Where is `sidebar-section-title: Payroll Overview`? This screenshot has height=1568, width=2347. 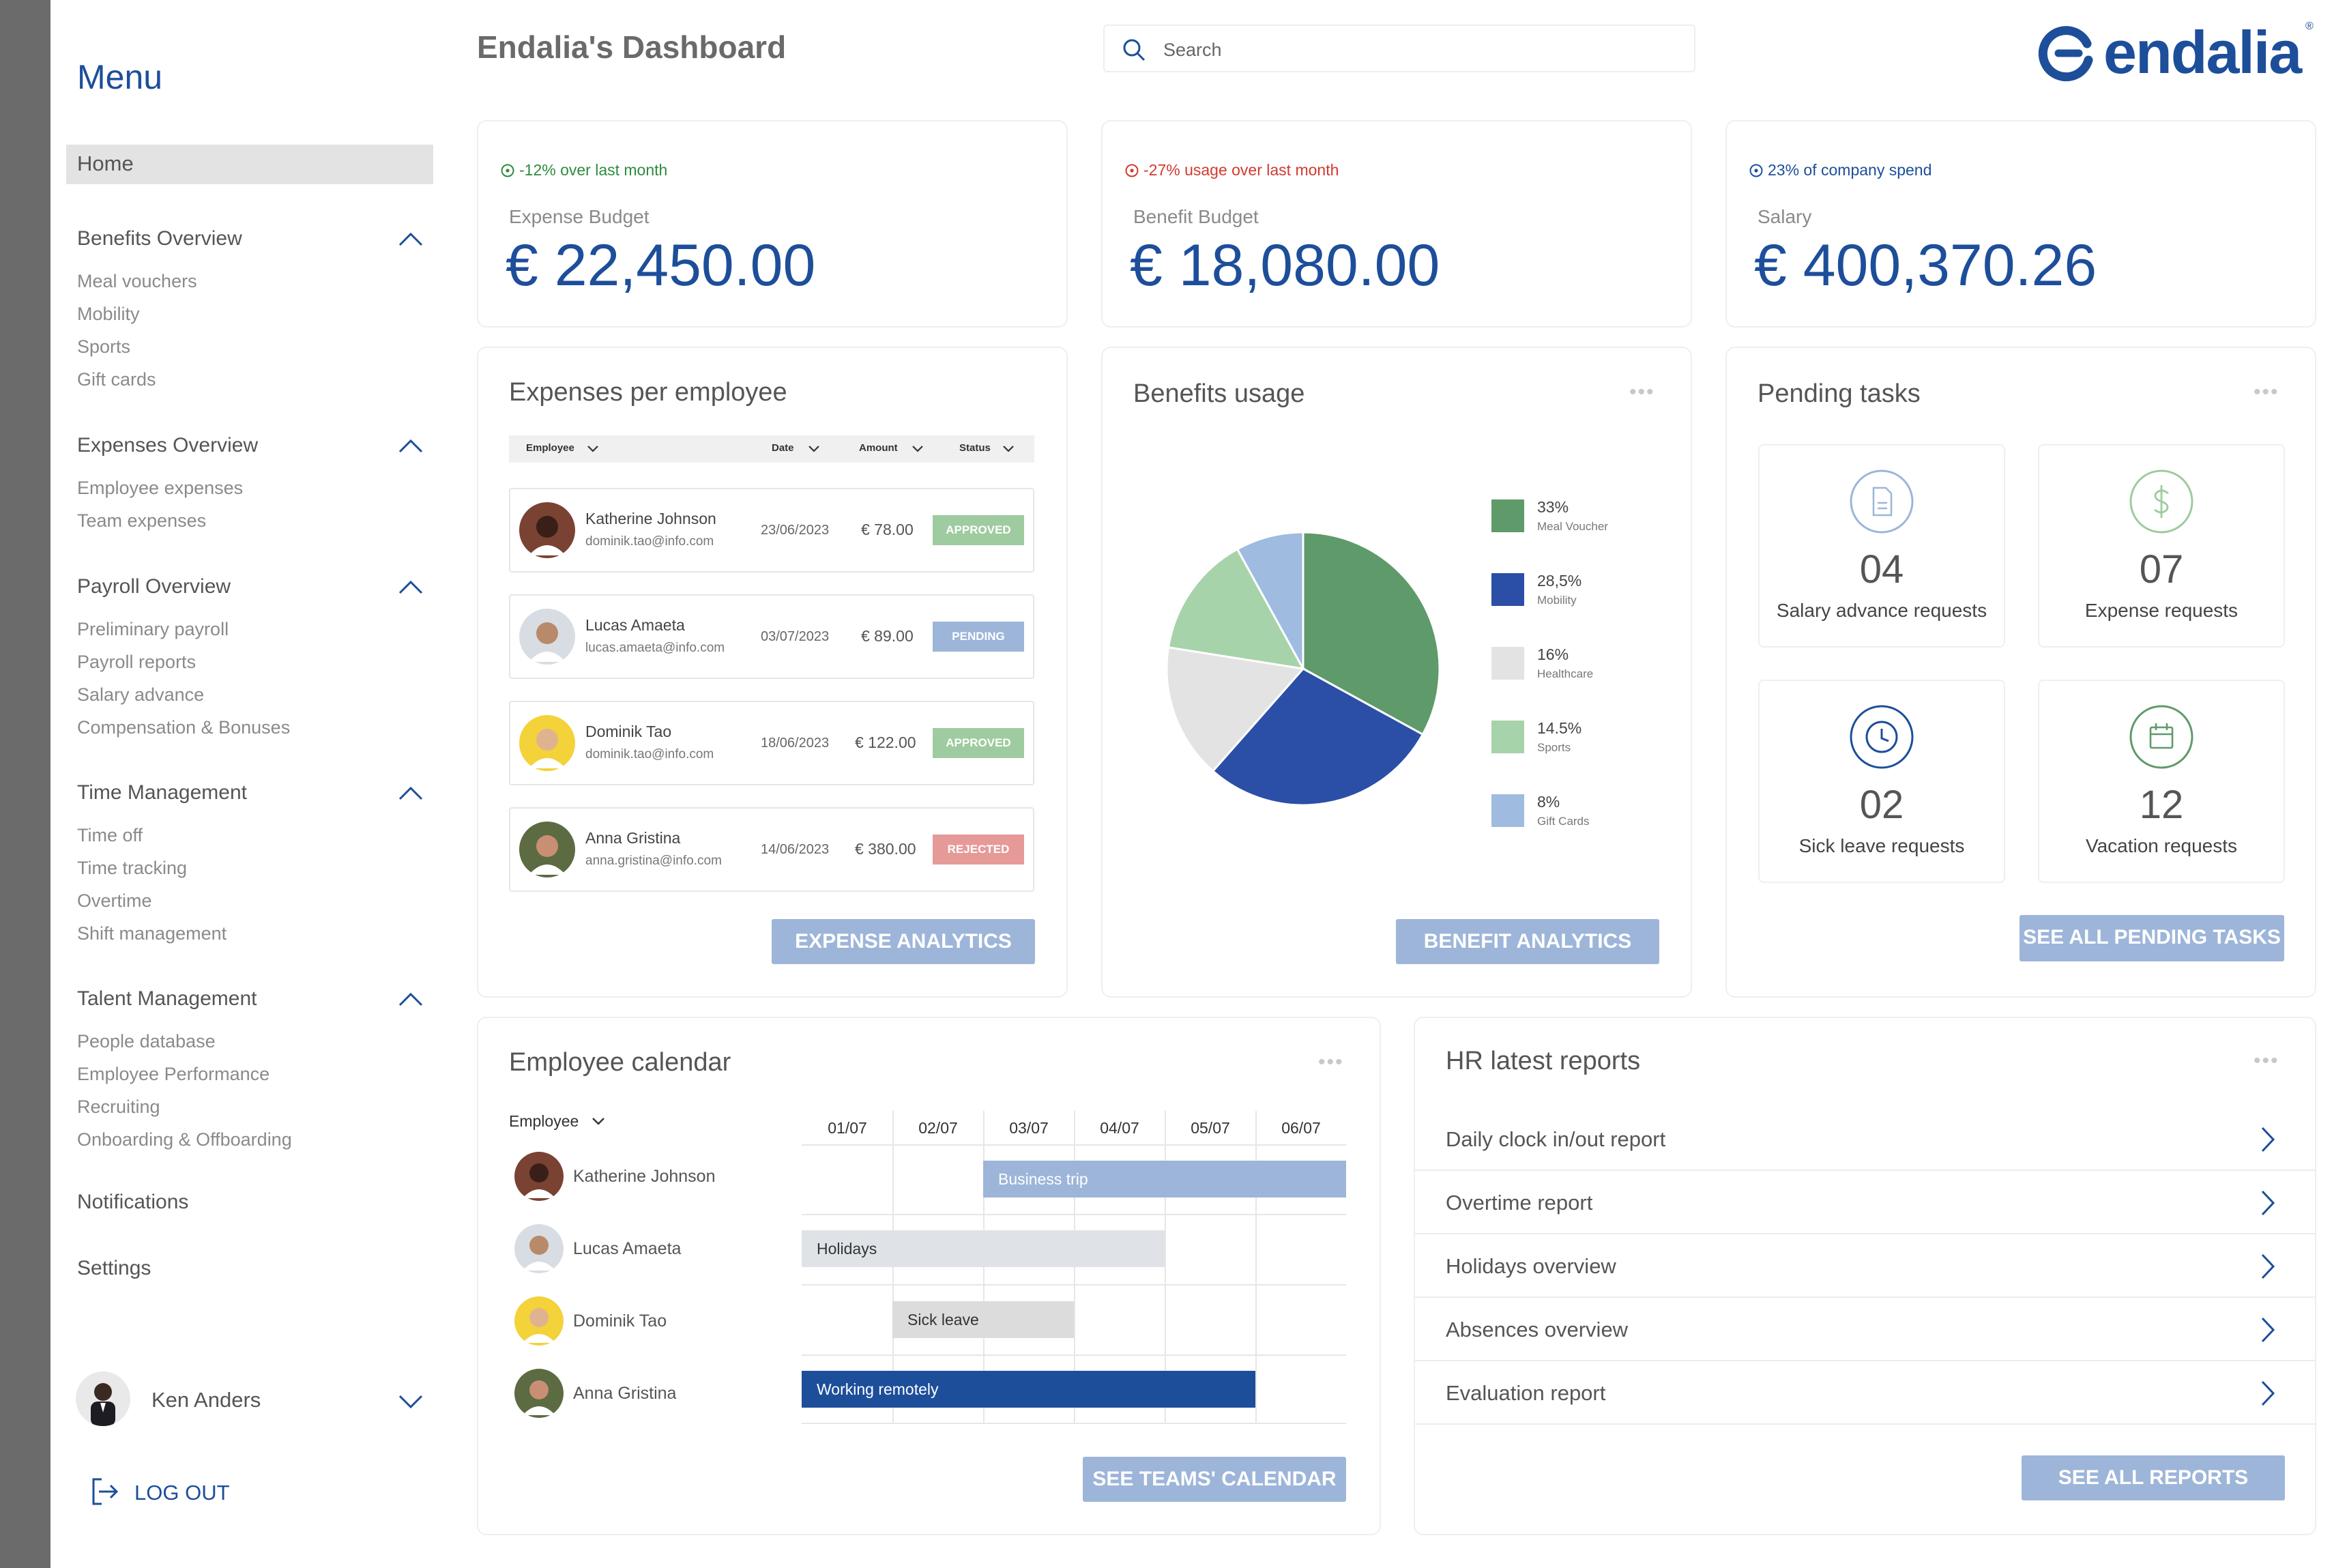 sidebar-section-title: Payroll Overview is located at coordinates (154, 586).